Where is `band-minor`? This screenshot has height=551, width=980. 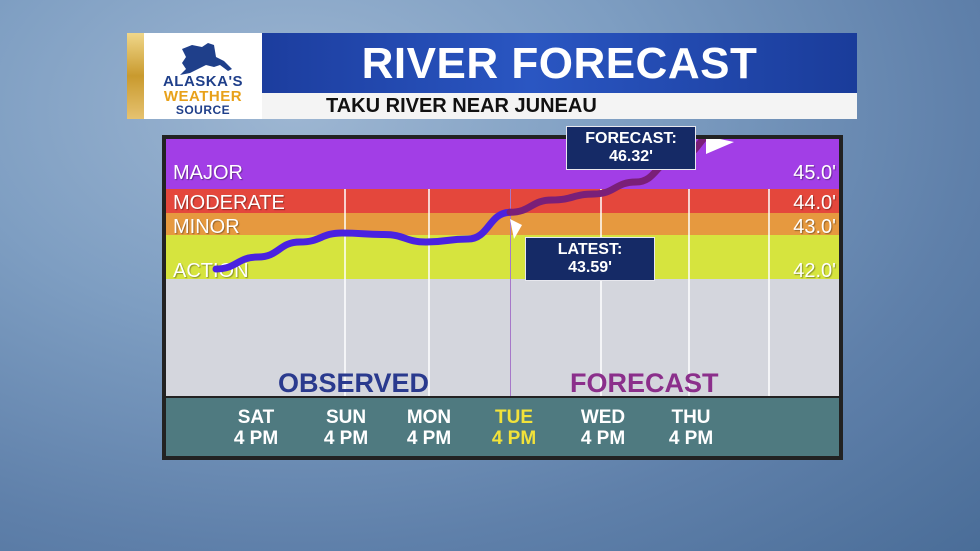 band-minor is located at coordinates (502, 224).